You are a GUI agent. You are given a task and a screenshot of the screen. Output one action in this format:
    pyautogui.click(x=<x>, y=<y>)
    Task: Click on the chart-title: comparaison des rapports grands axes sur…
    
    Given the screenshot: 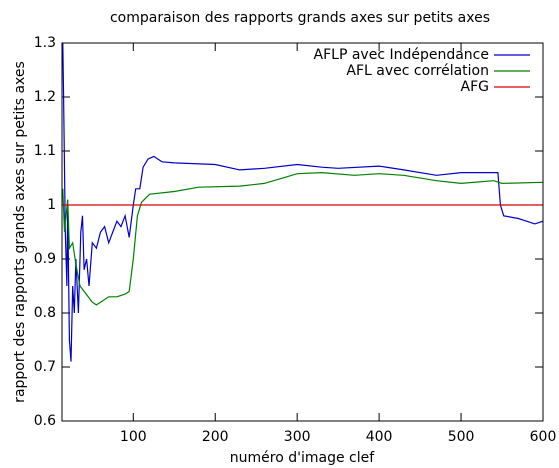 What is the action you would take?
    pyautogui.click(x=300, y=18)
    